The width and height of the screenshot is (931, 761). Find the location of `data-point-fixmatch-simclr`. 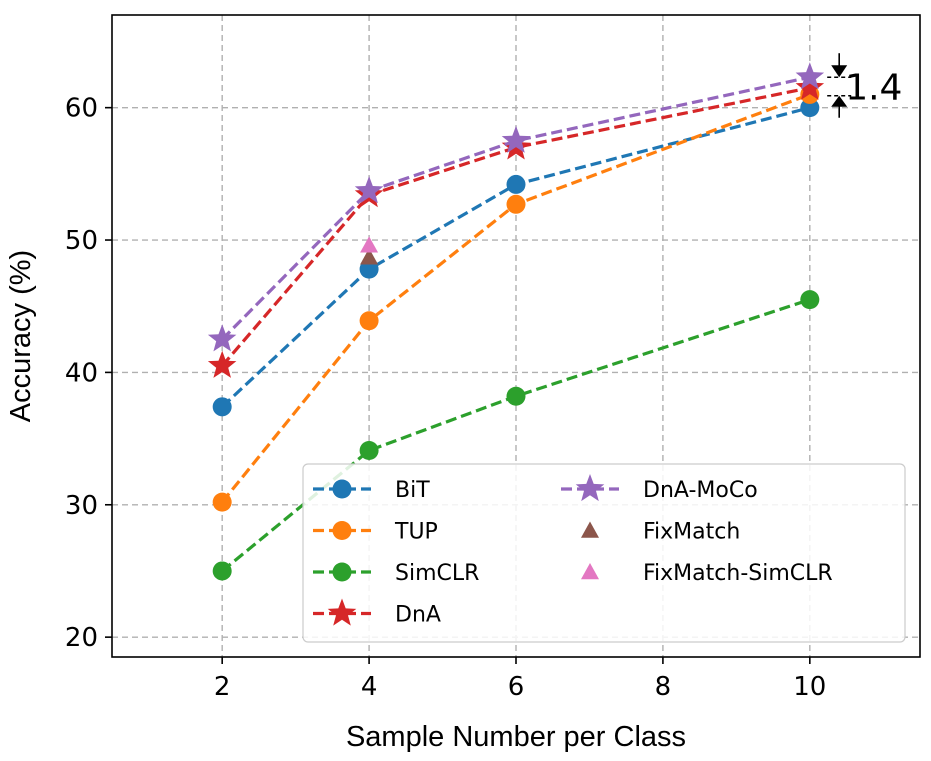

data-point-fixmatch-simclr is located at coordinates (369, 244).